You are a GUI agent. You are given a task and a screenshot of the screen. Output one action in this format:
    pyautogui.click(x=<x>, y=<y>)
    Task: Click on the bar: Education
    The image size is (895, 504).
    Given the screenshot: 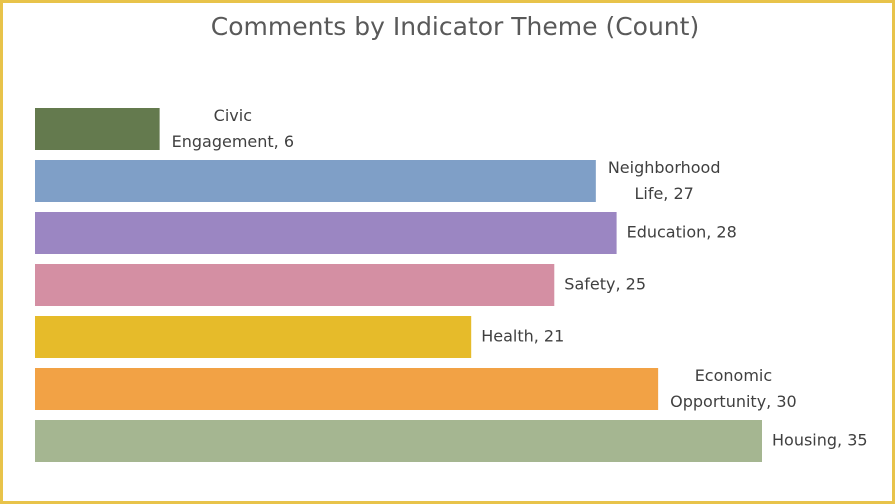 What is the action you would take?
    pyautogui.click(x=326, y=233)
    